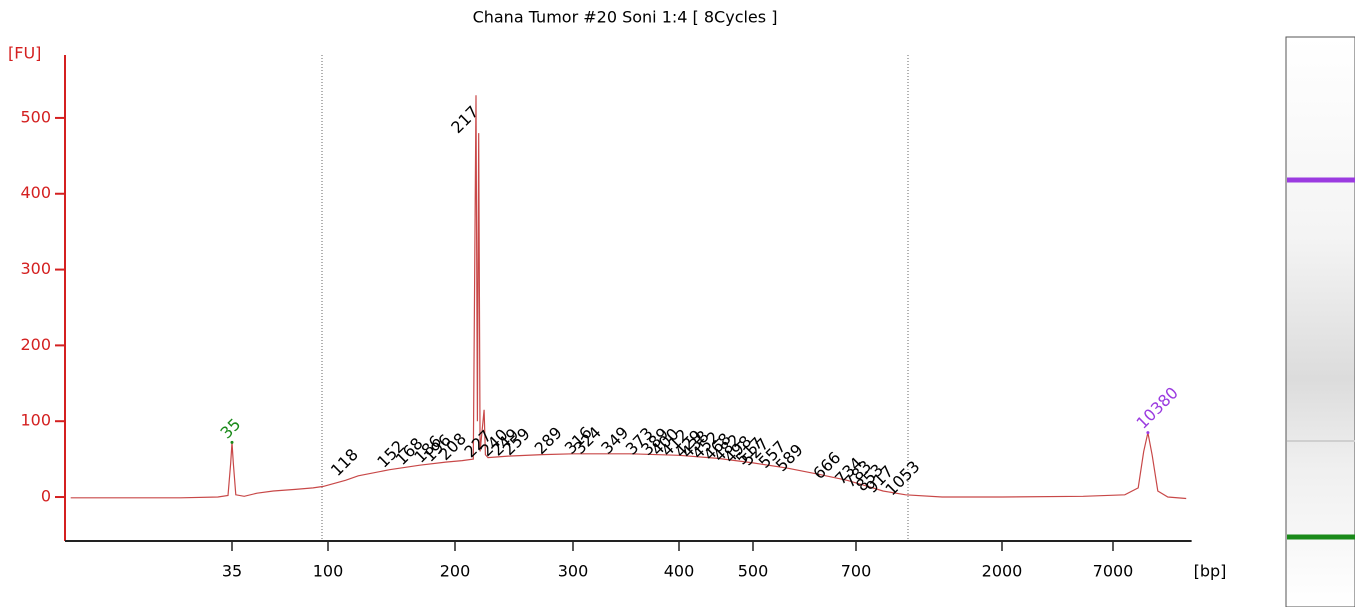 The height and width of the screenshot is (607, 1355). What do you see at coordinates (35, 116) in the screenshot?
I see `y-tick-label: 500` at bounding box center [35, 116].